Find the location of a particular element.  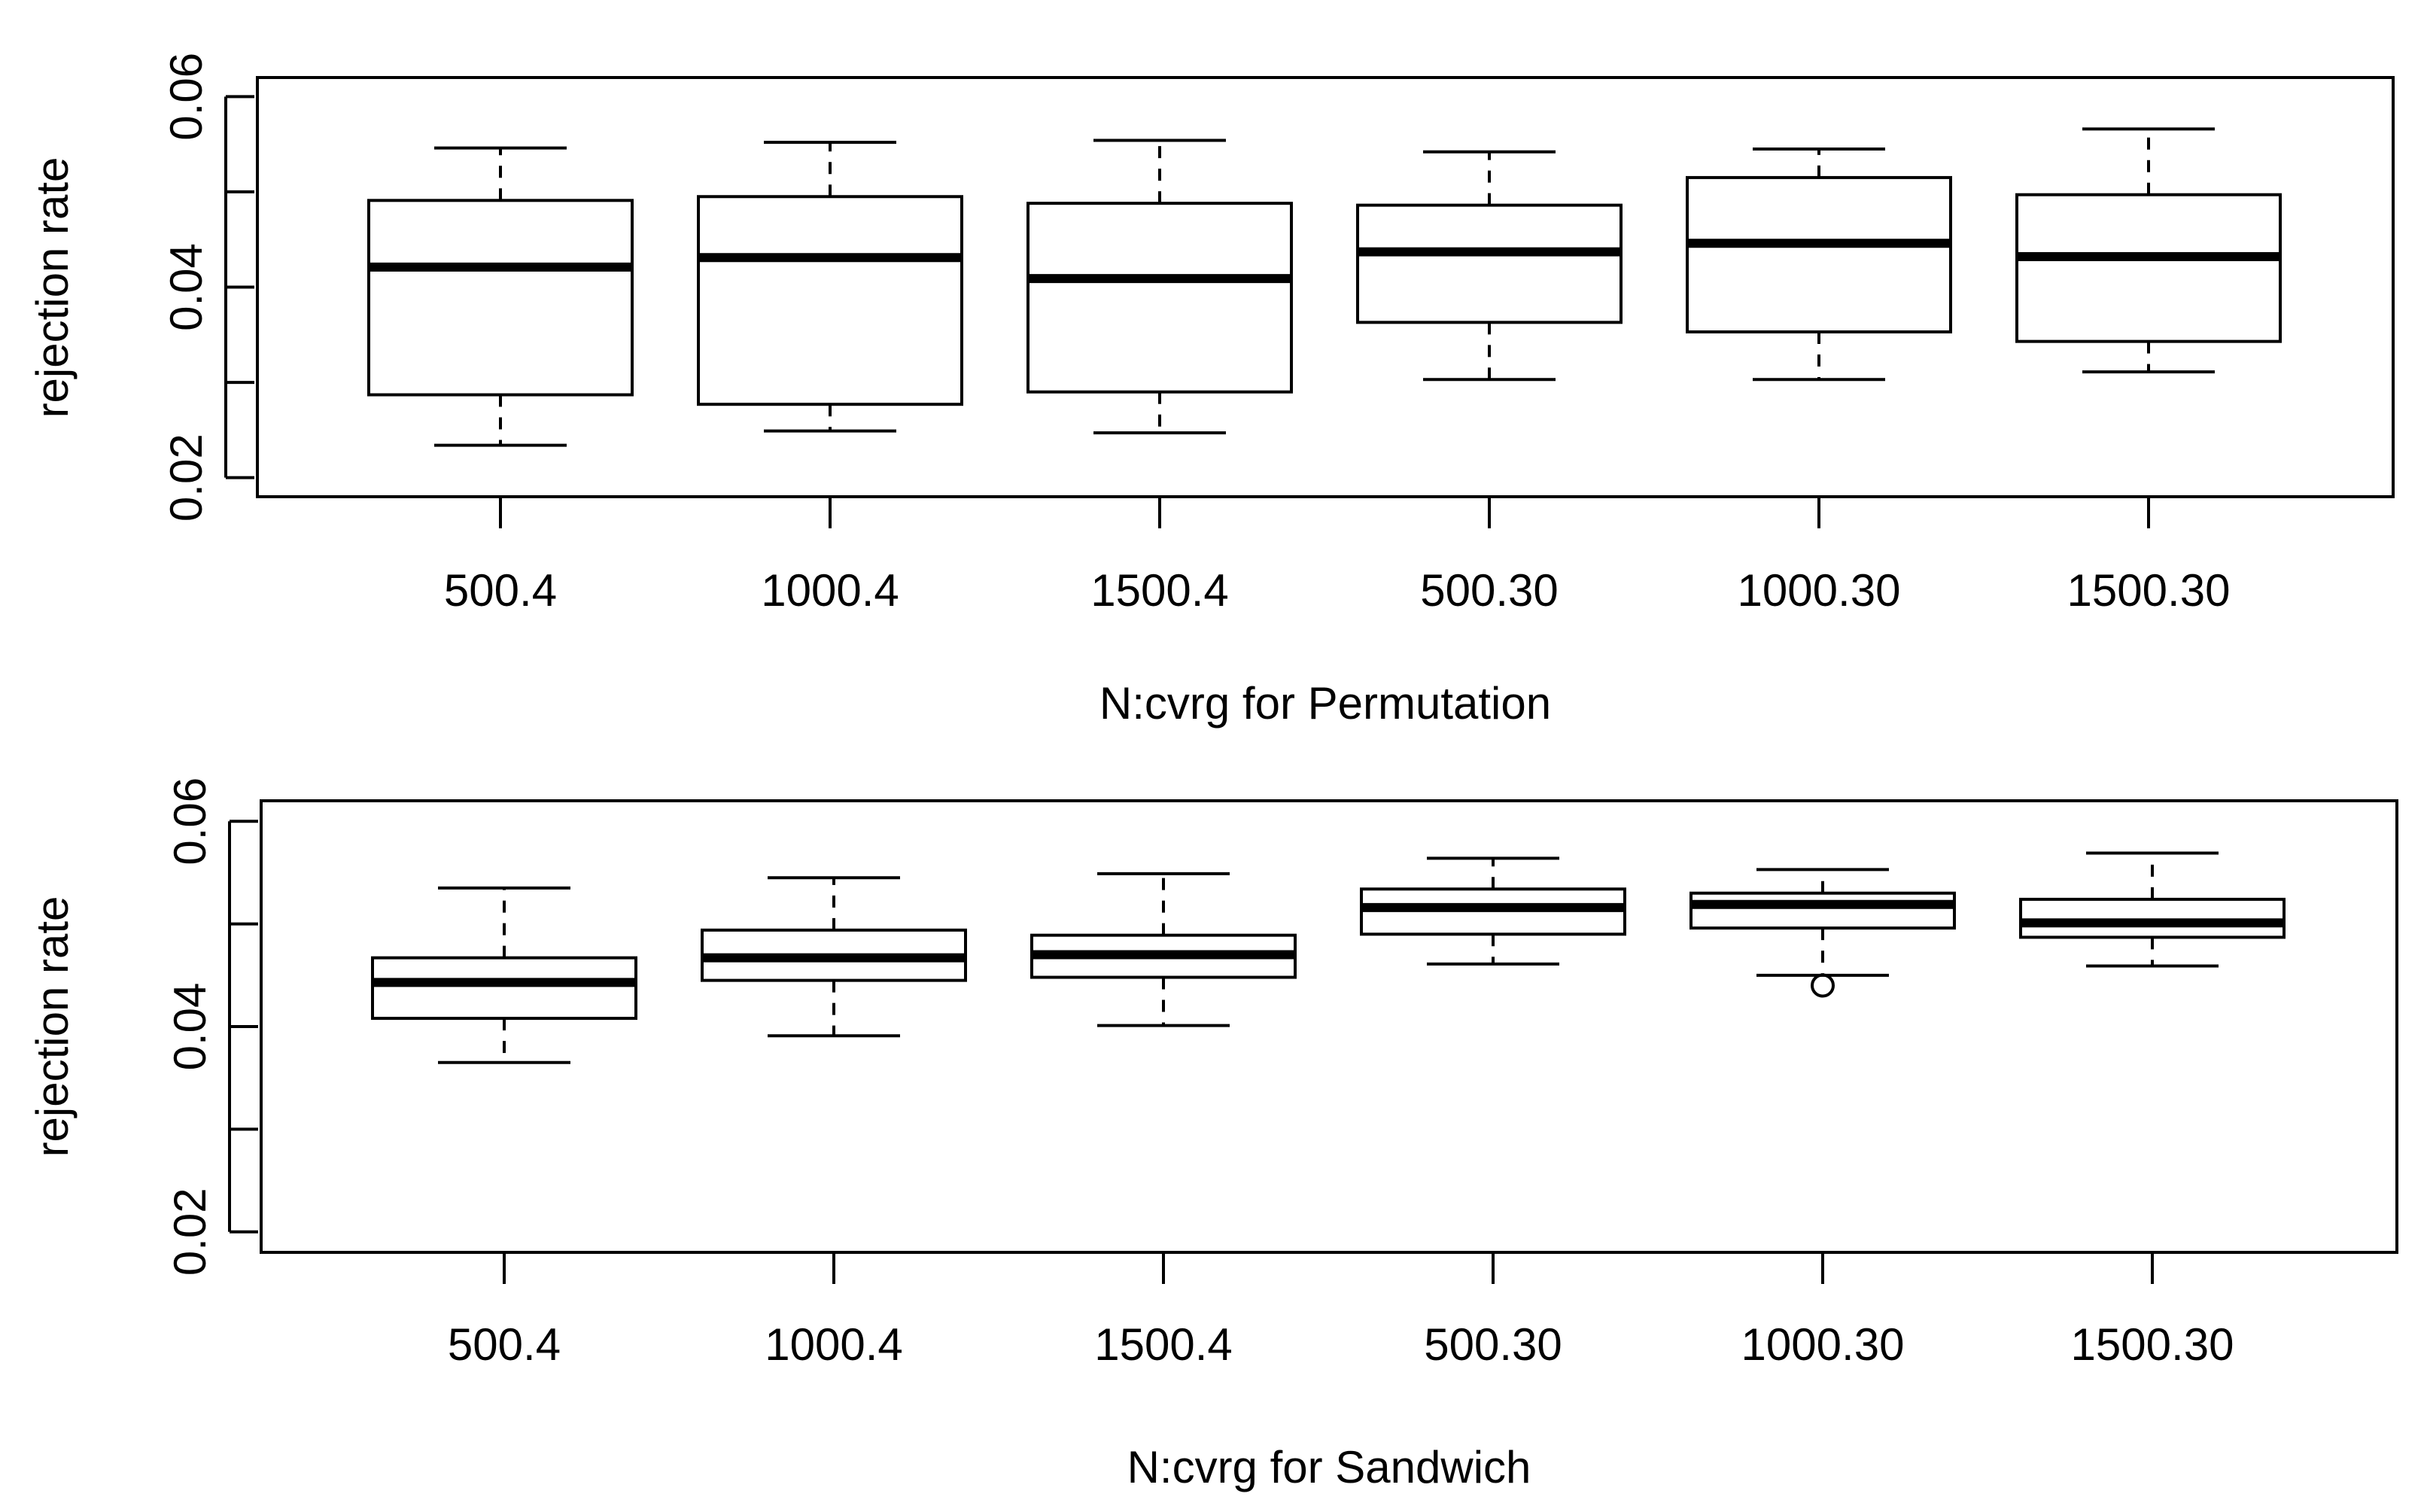

x-axis-title: N:cvrg for Sandwich is located at coordinates (1329, 1467).